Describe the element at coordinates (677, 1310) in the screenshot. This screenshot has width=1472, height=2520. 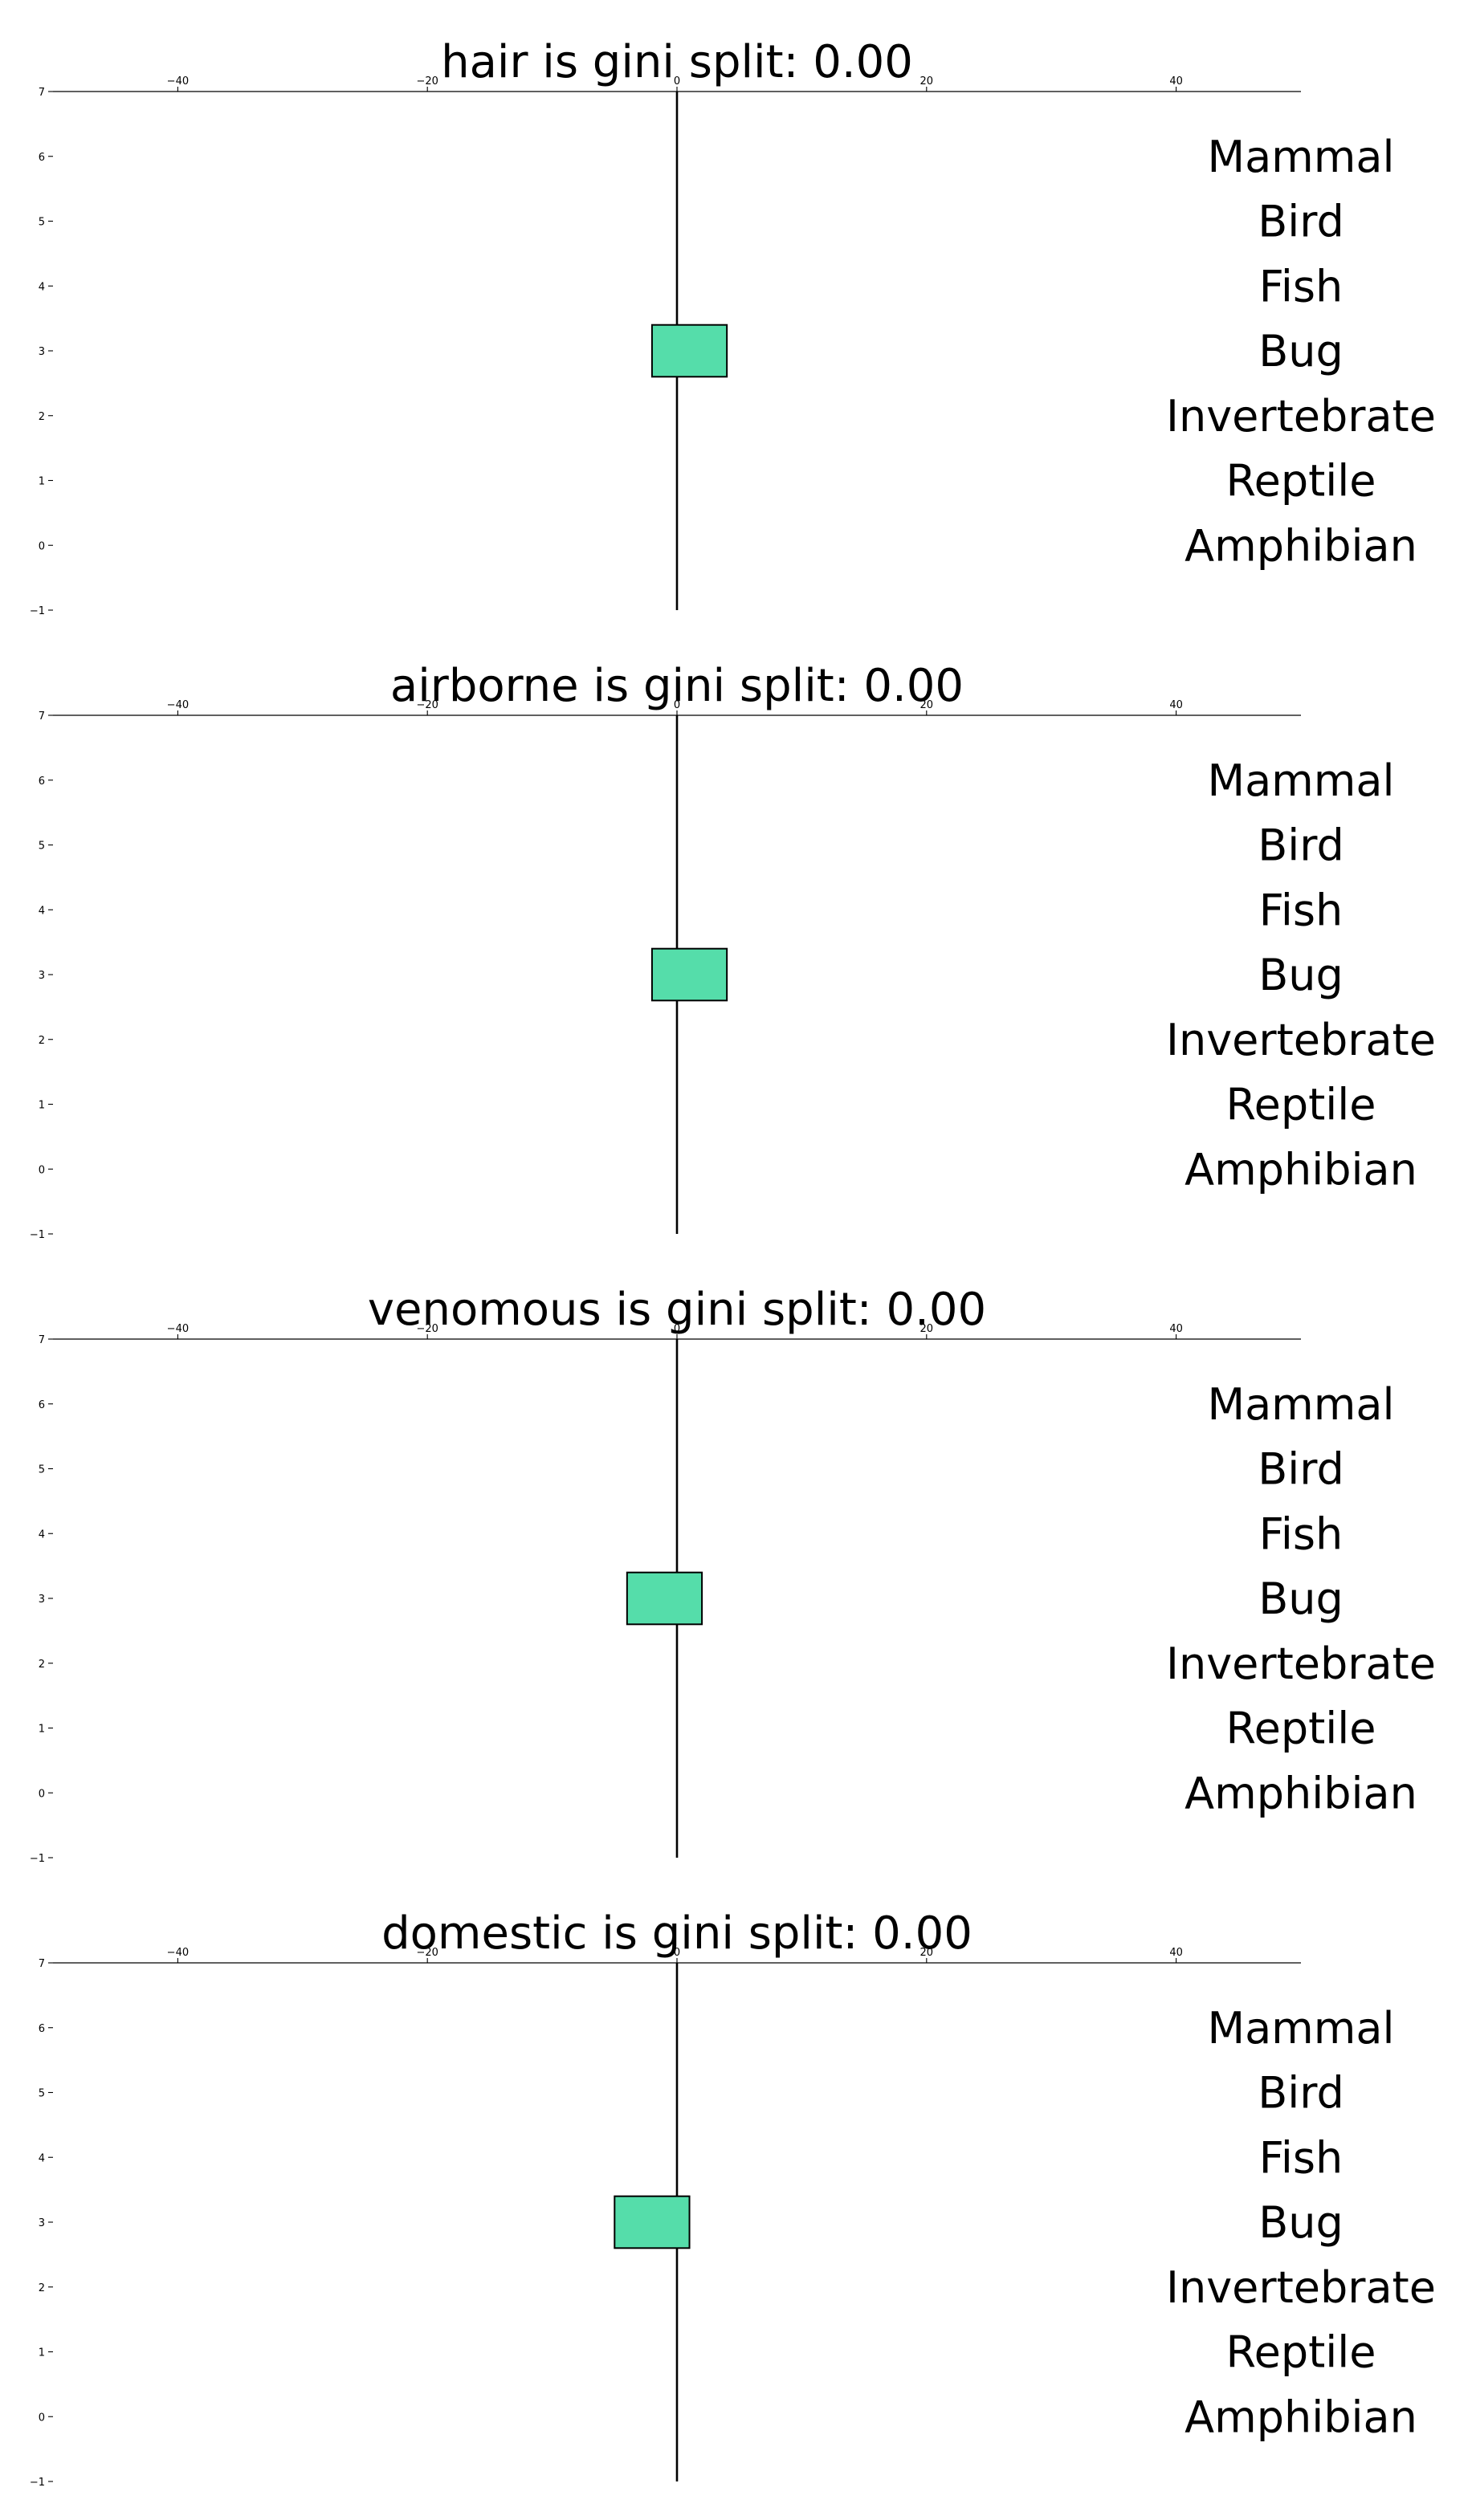
I see `chart-title: venomous is gini split: 0.00` at that location.